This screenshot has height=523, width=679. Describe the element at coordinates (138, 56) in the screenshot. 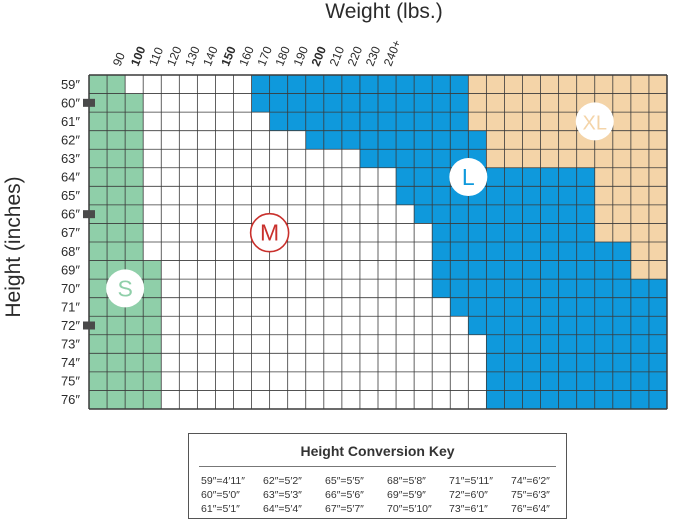

I see `x-tick-label: 100` at that location.